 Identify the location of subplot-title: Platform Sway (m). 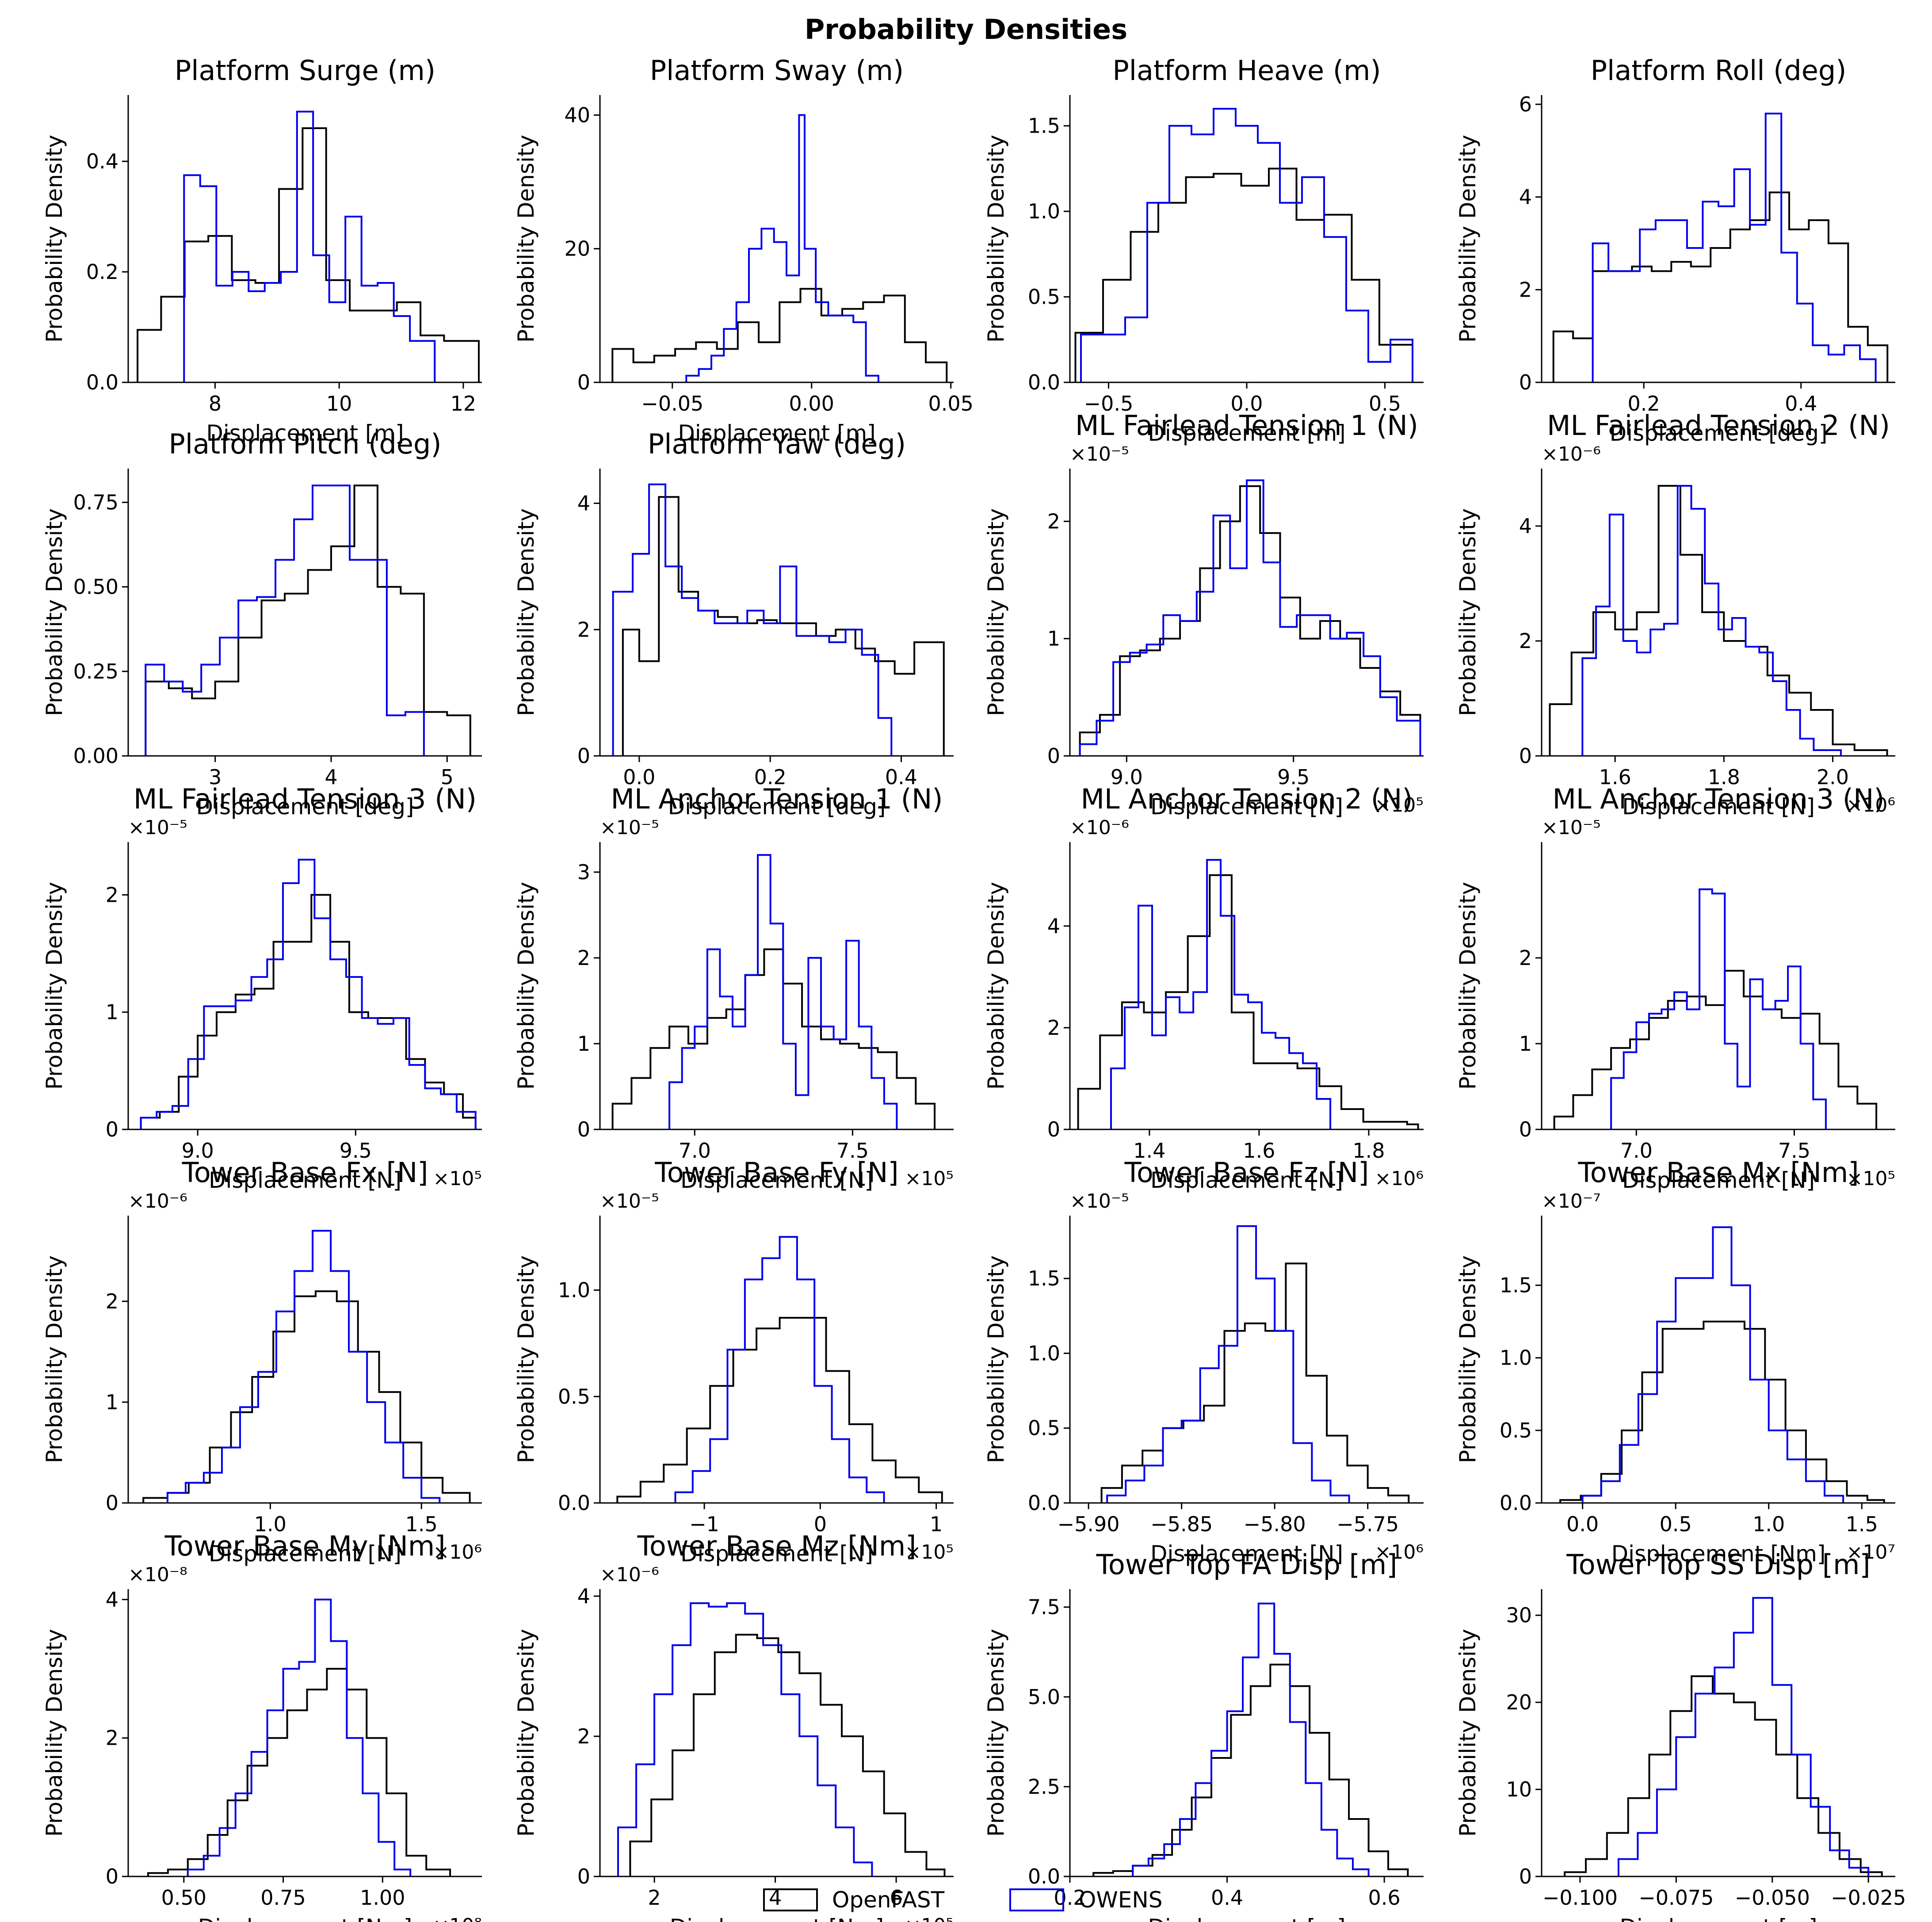
(777, 70).